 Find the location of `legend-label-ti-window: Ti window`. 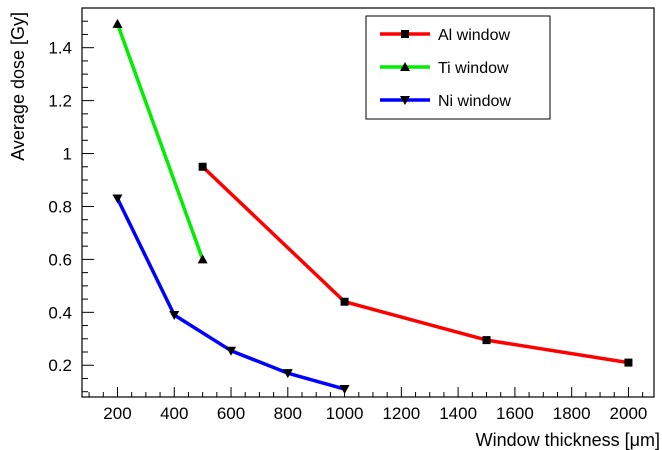

legend-label-ti-window: Ti window is located at coordinates (473, 68).